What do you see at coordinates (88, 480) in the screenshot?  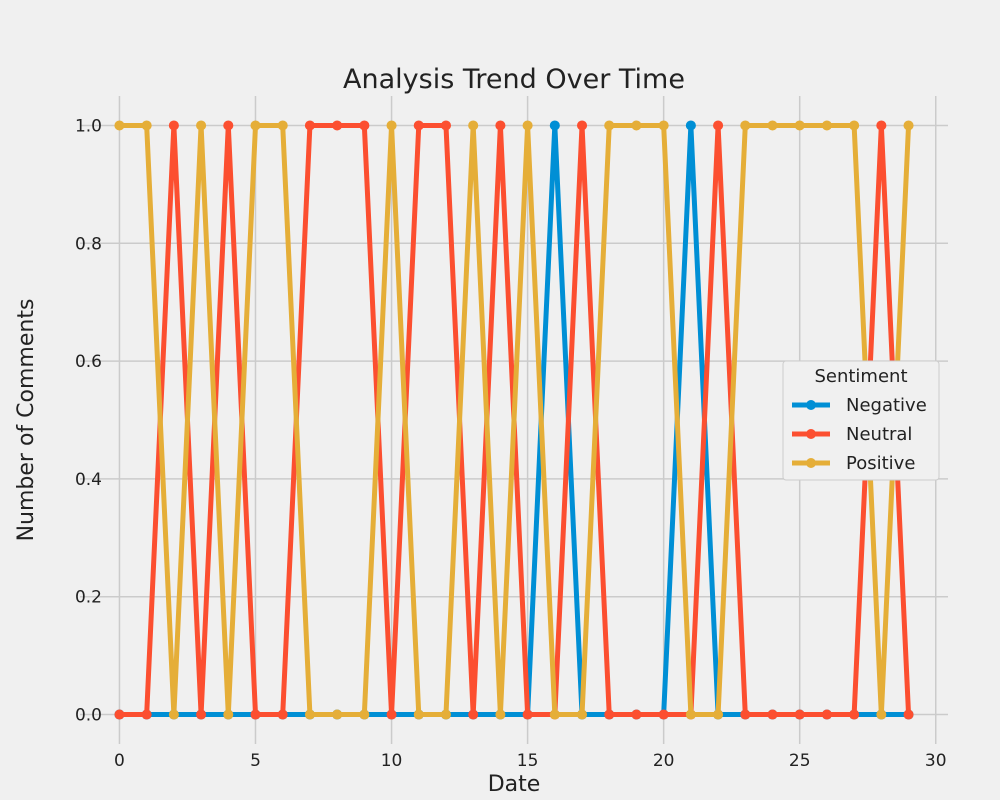 I see `y-tick-label: 0.4` at bounding box center [88, 480].